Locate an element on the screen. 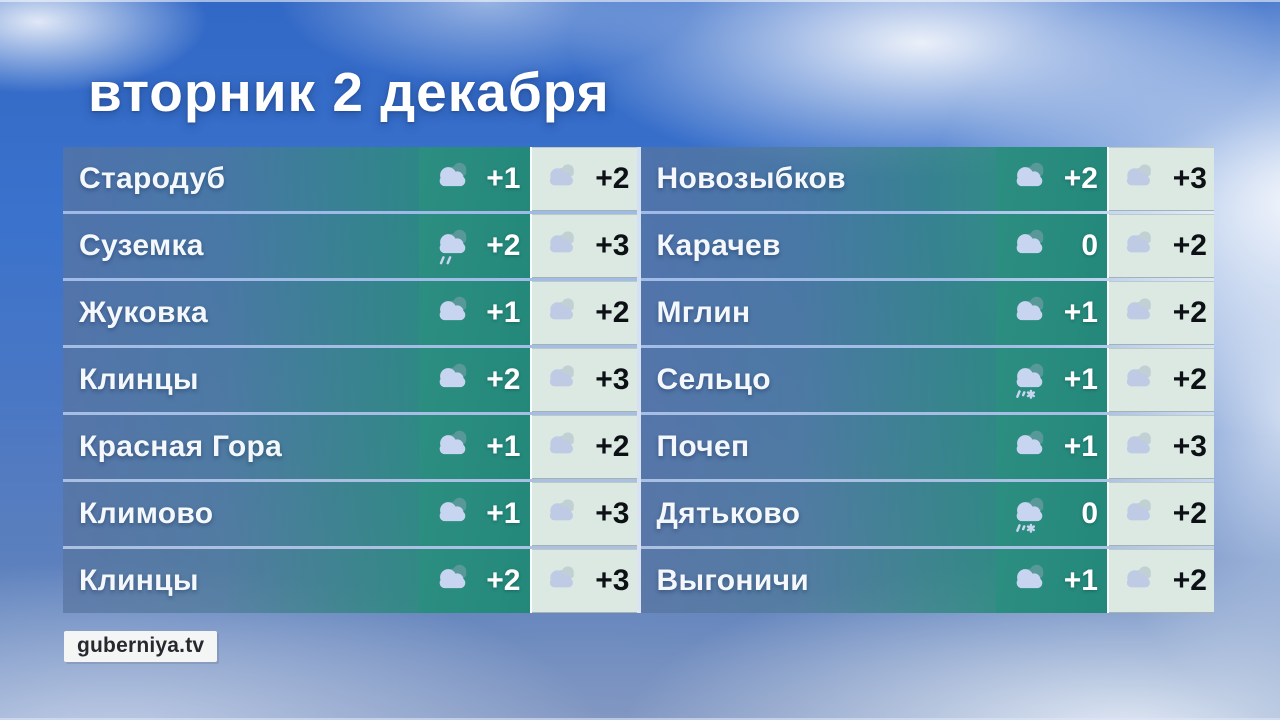  city-name-cell: Климово is located at coordinates (241, 514).